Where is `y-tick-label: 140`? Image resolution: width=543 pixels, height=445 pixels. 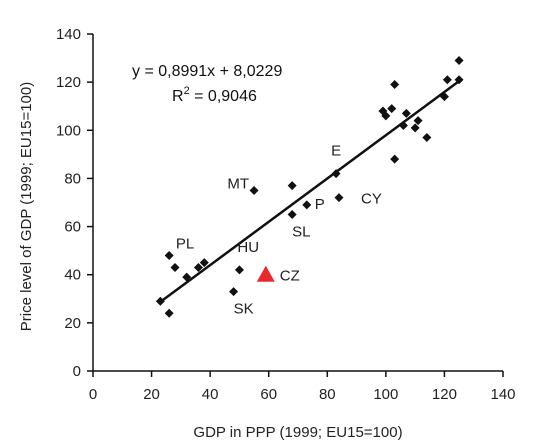 y-tick-label: 140 is located at coordinates (68, 34).